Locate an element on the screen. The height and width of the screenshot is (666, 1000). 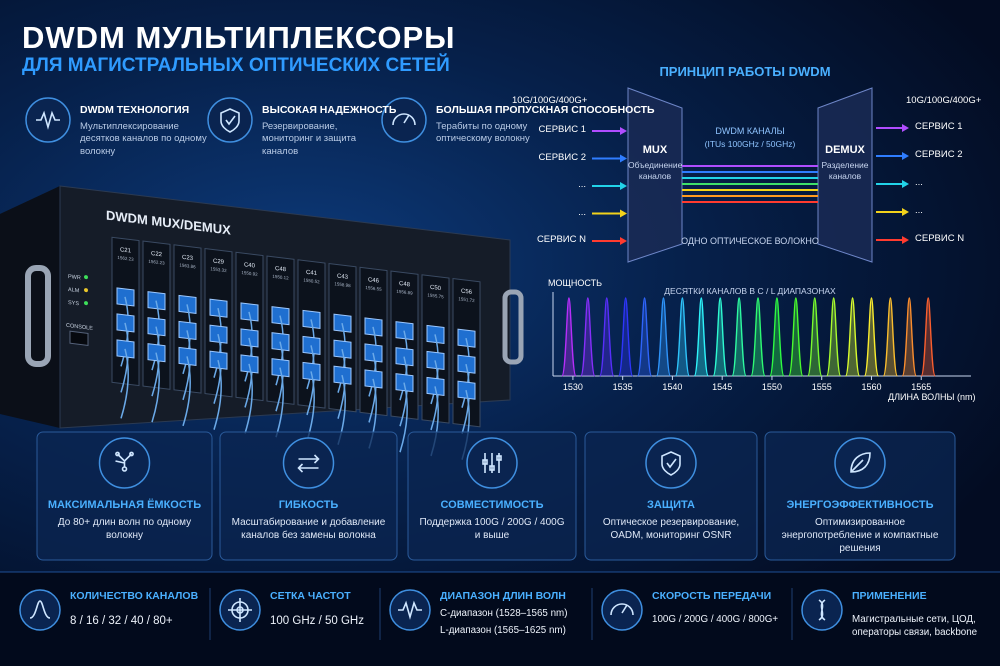
module-wavelength: 1562.23 is located at coordinates (156, 262).